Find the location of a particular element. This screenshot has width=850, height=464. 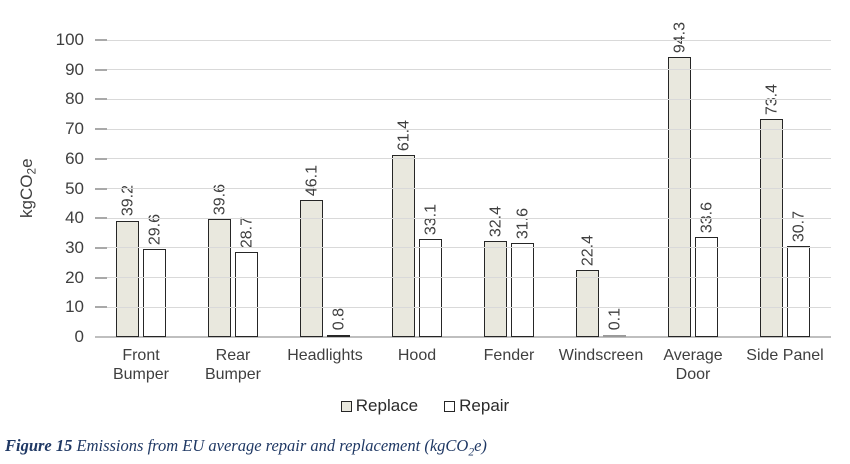

bar-repair: 33.6 is located at coordinates (706, 269).